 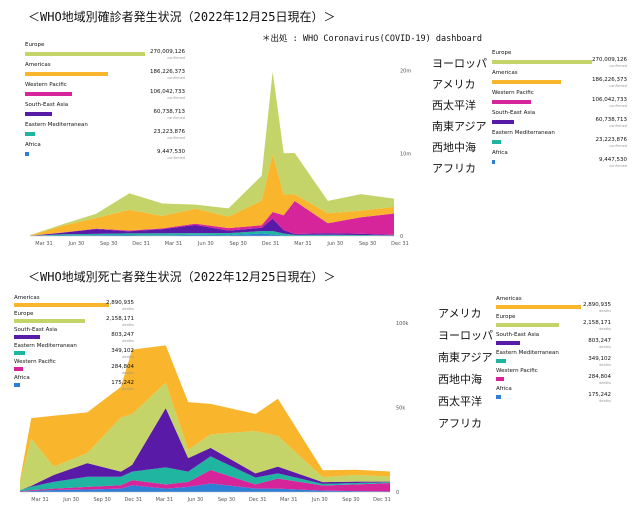 What do you see at coordinates (553, 395) in the screenshot?
I see `legend-entry: Africa 175,242 deaths` at bounding box center [553, 395].